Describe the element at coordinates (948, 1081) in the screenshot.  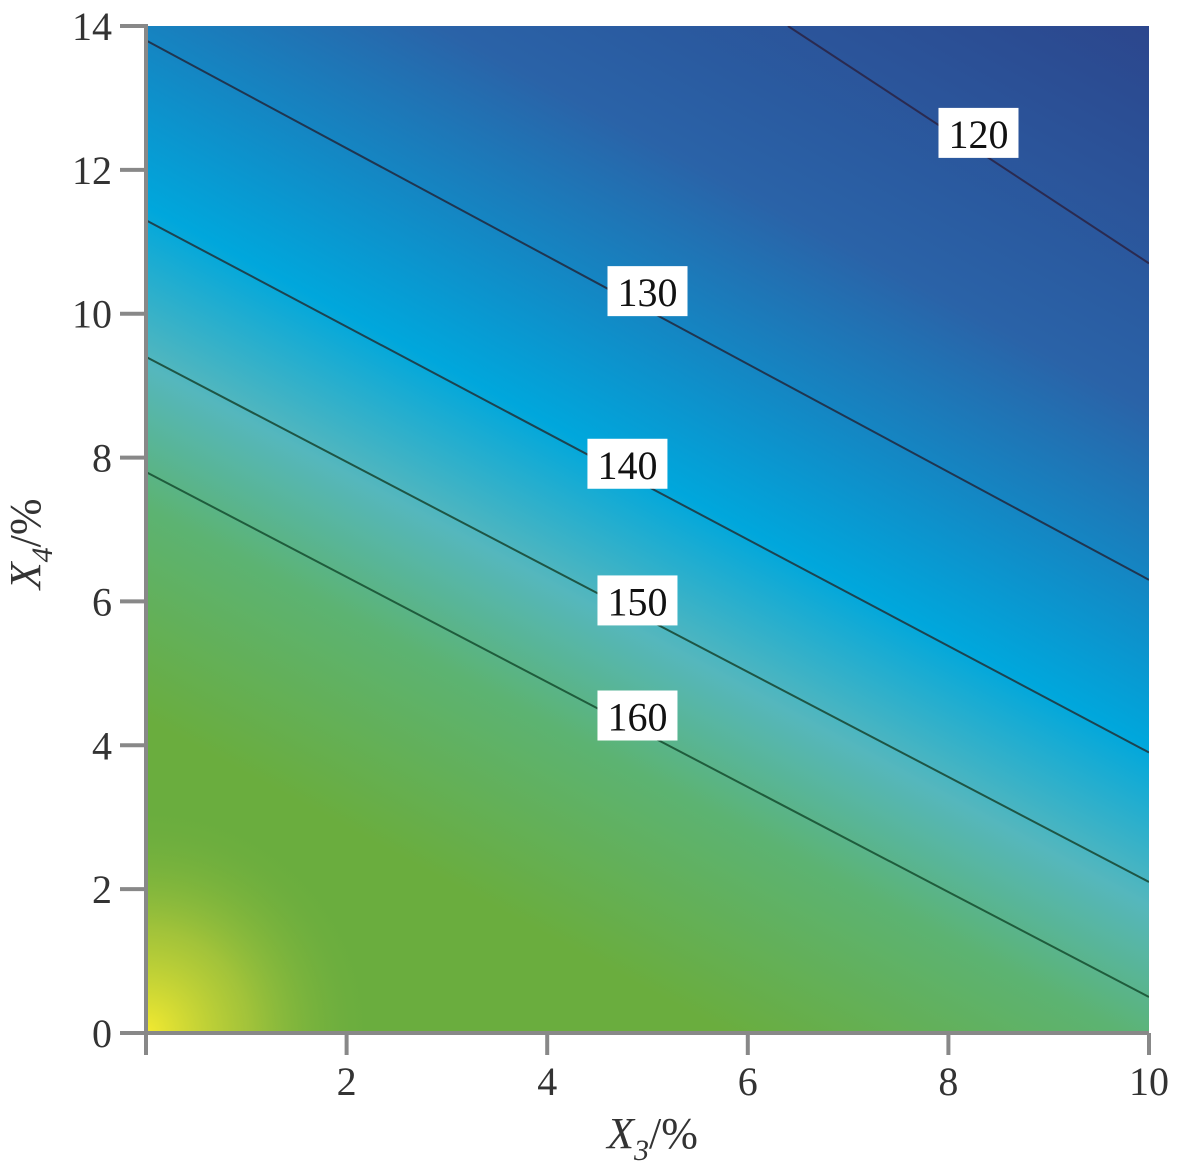
I see `x-tick-label: 8` at that location.